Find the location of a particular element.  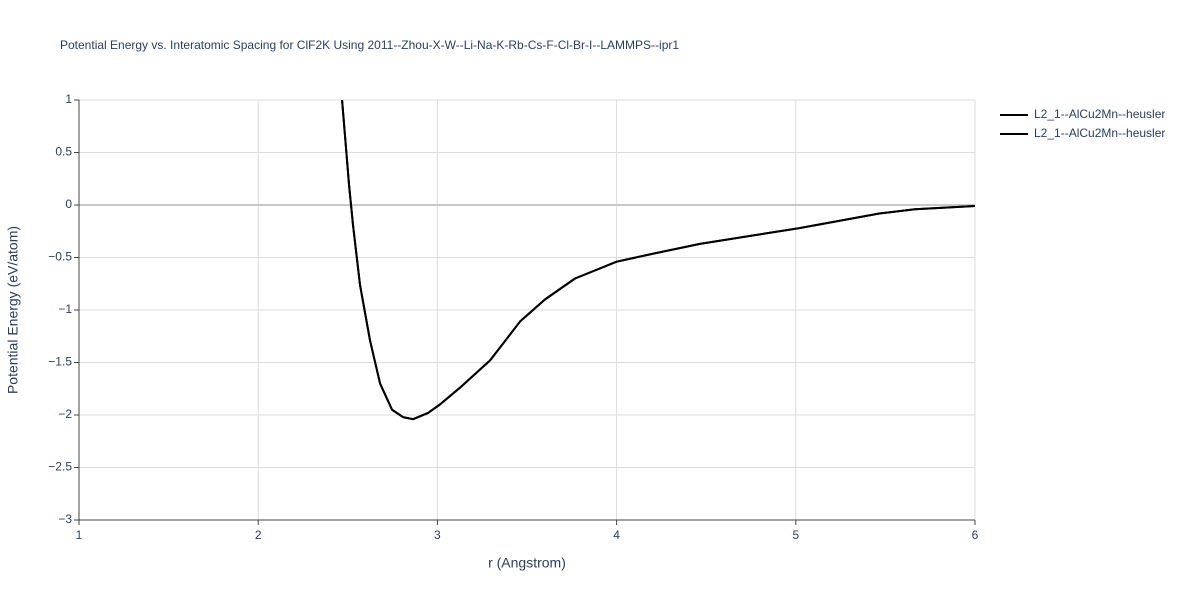

y-tick-label: −1.5 is located at coordinates (60, 362).